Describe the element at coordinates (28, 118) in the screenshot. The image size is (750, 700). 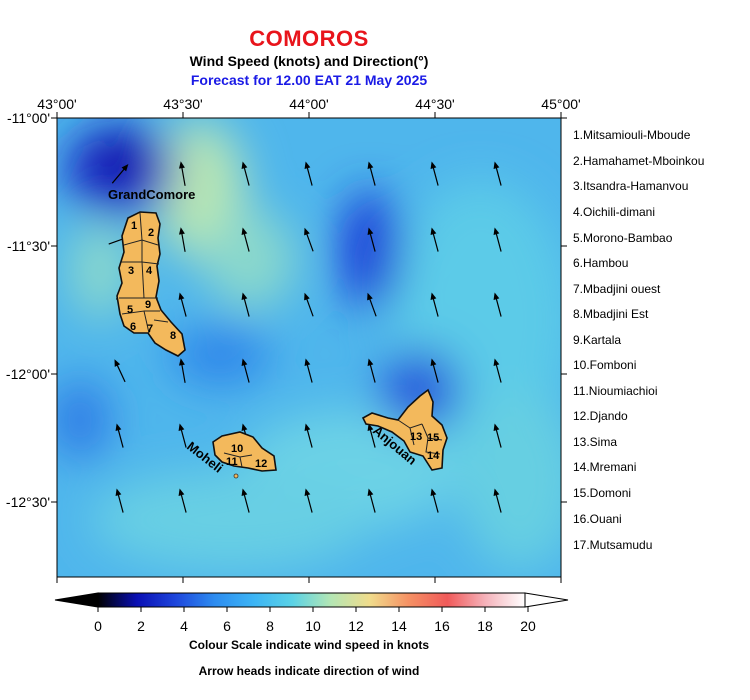
I see `lat-label-11-00: -11°00'` at that location.